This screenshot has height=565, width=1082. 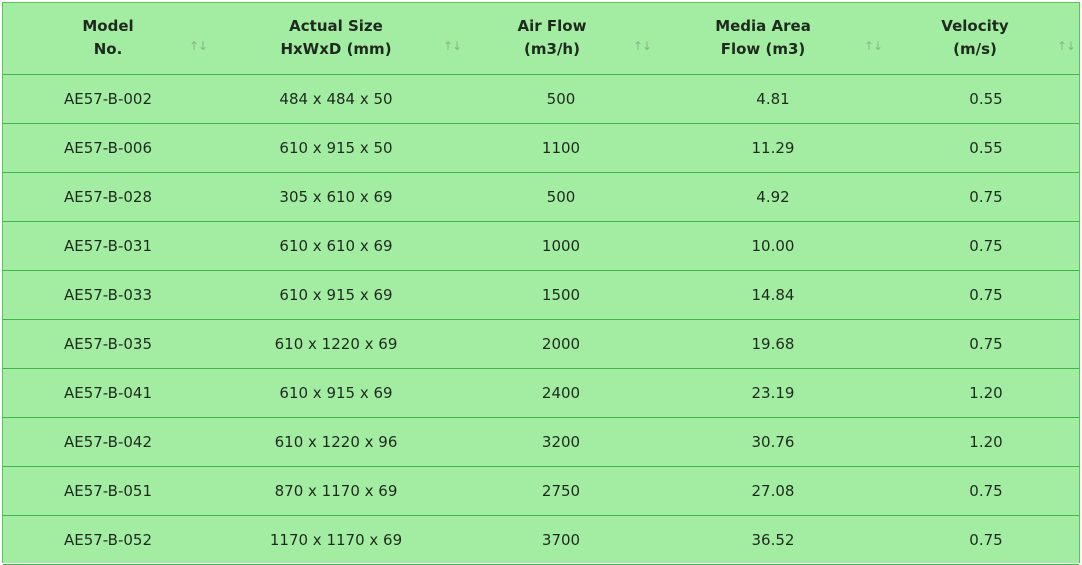 I want to click on table-row: AE57-B-035 610 x 1220 x 69 2000 19.68 0.75, so click(x=541, y=344).